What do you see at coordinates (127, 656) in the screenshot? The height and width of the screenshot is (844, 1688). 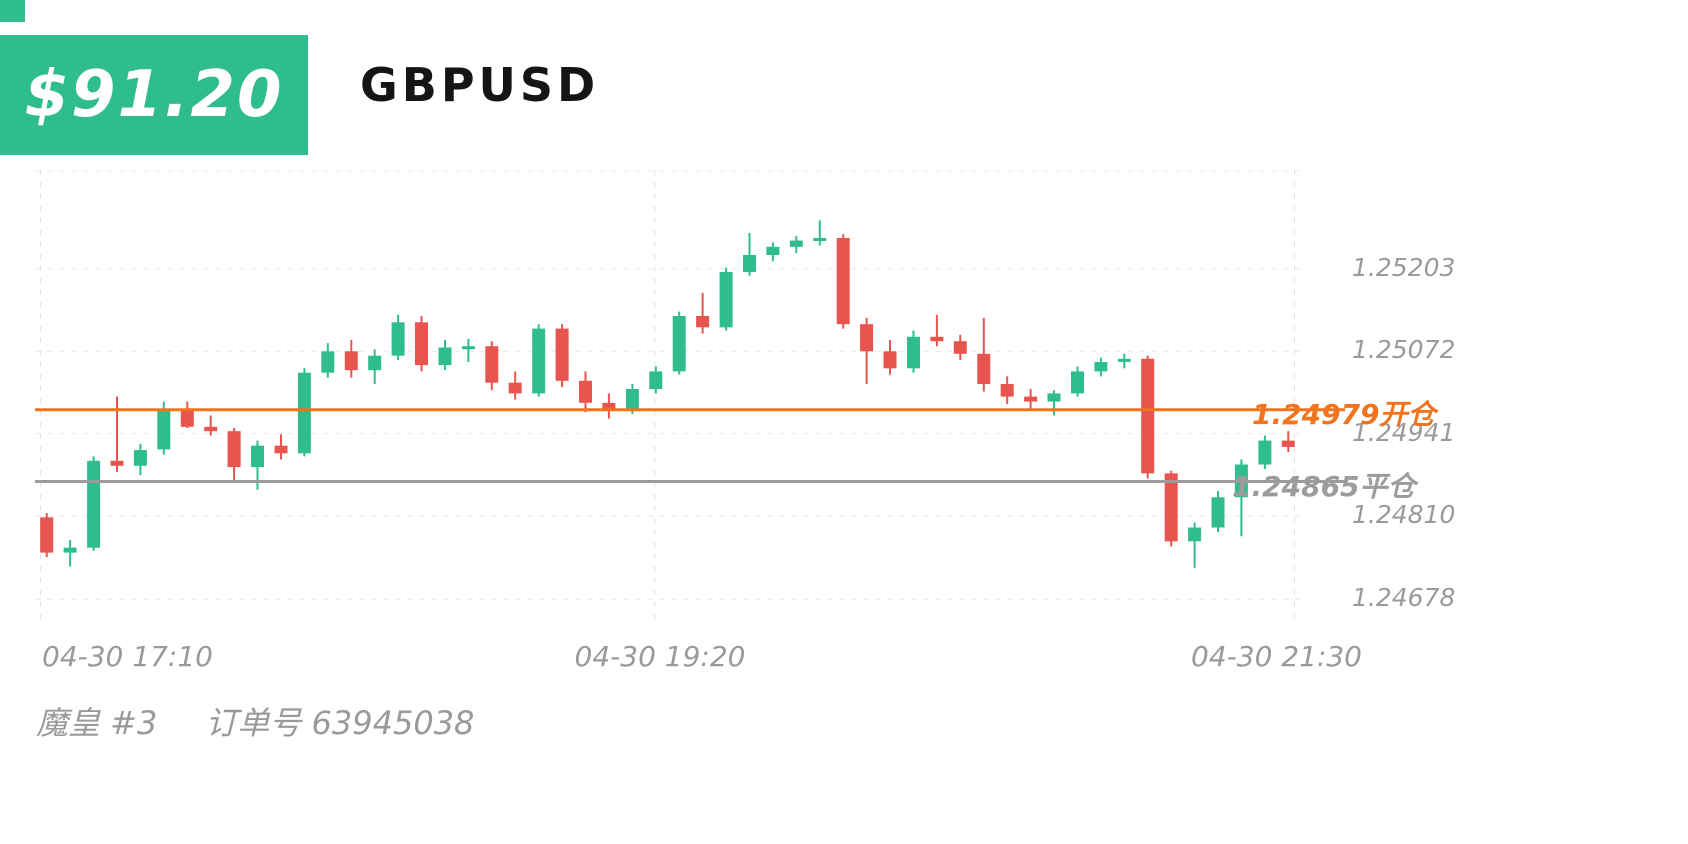 I see `x-axis-label-start: 04-30 17:10` at bounding box center [127, 656].